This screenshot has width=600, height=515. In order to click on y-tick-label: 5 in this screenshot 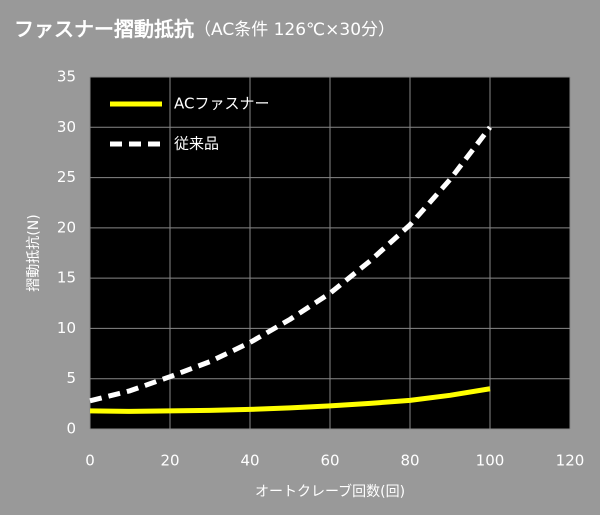, I will do `click(71, 378)`.